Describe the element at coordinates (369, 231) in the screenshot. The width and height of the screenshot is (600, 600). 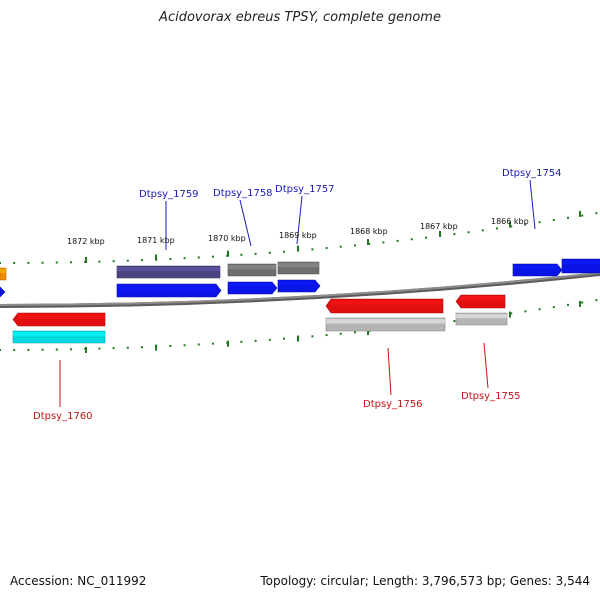
I see `scale-label-1868: 1868 kbp` at that location.